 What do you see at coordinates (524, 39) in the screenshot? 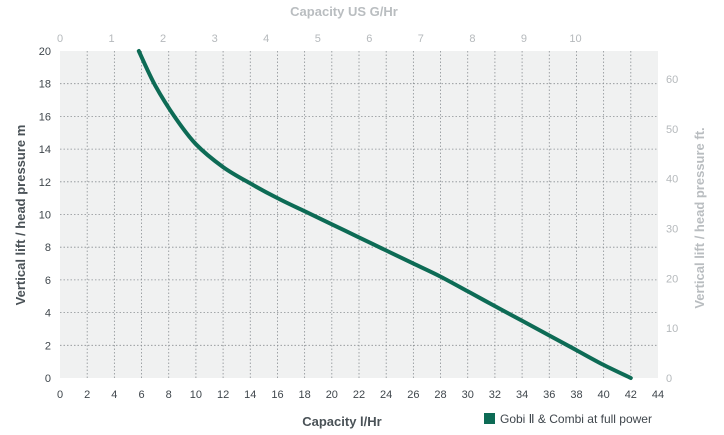
I see `x2-tick-label: 9` at bounding box center [524, 39].